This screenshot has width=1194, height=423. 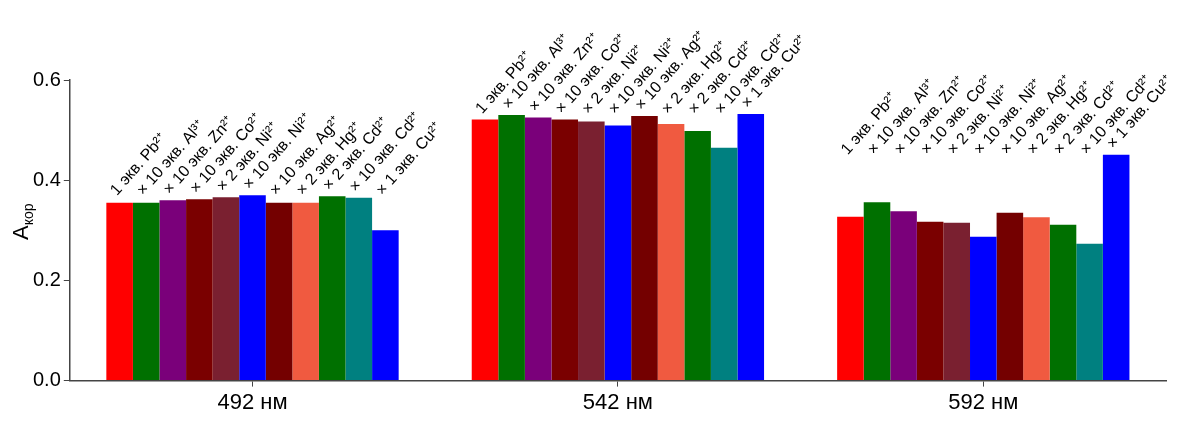 I want to click on x-tick-label: 492 нм, so click(x=252, y=401).